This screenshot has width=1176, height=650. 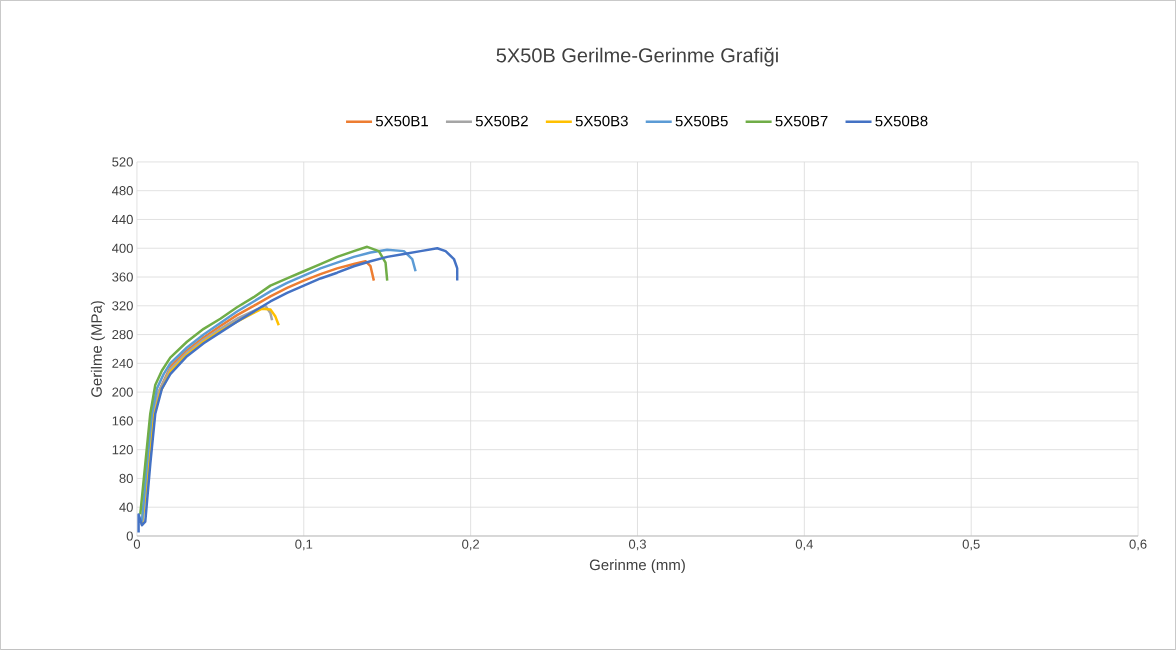 I want to click on y-tick-label: 0, so click(x=129, y=536).